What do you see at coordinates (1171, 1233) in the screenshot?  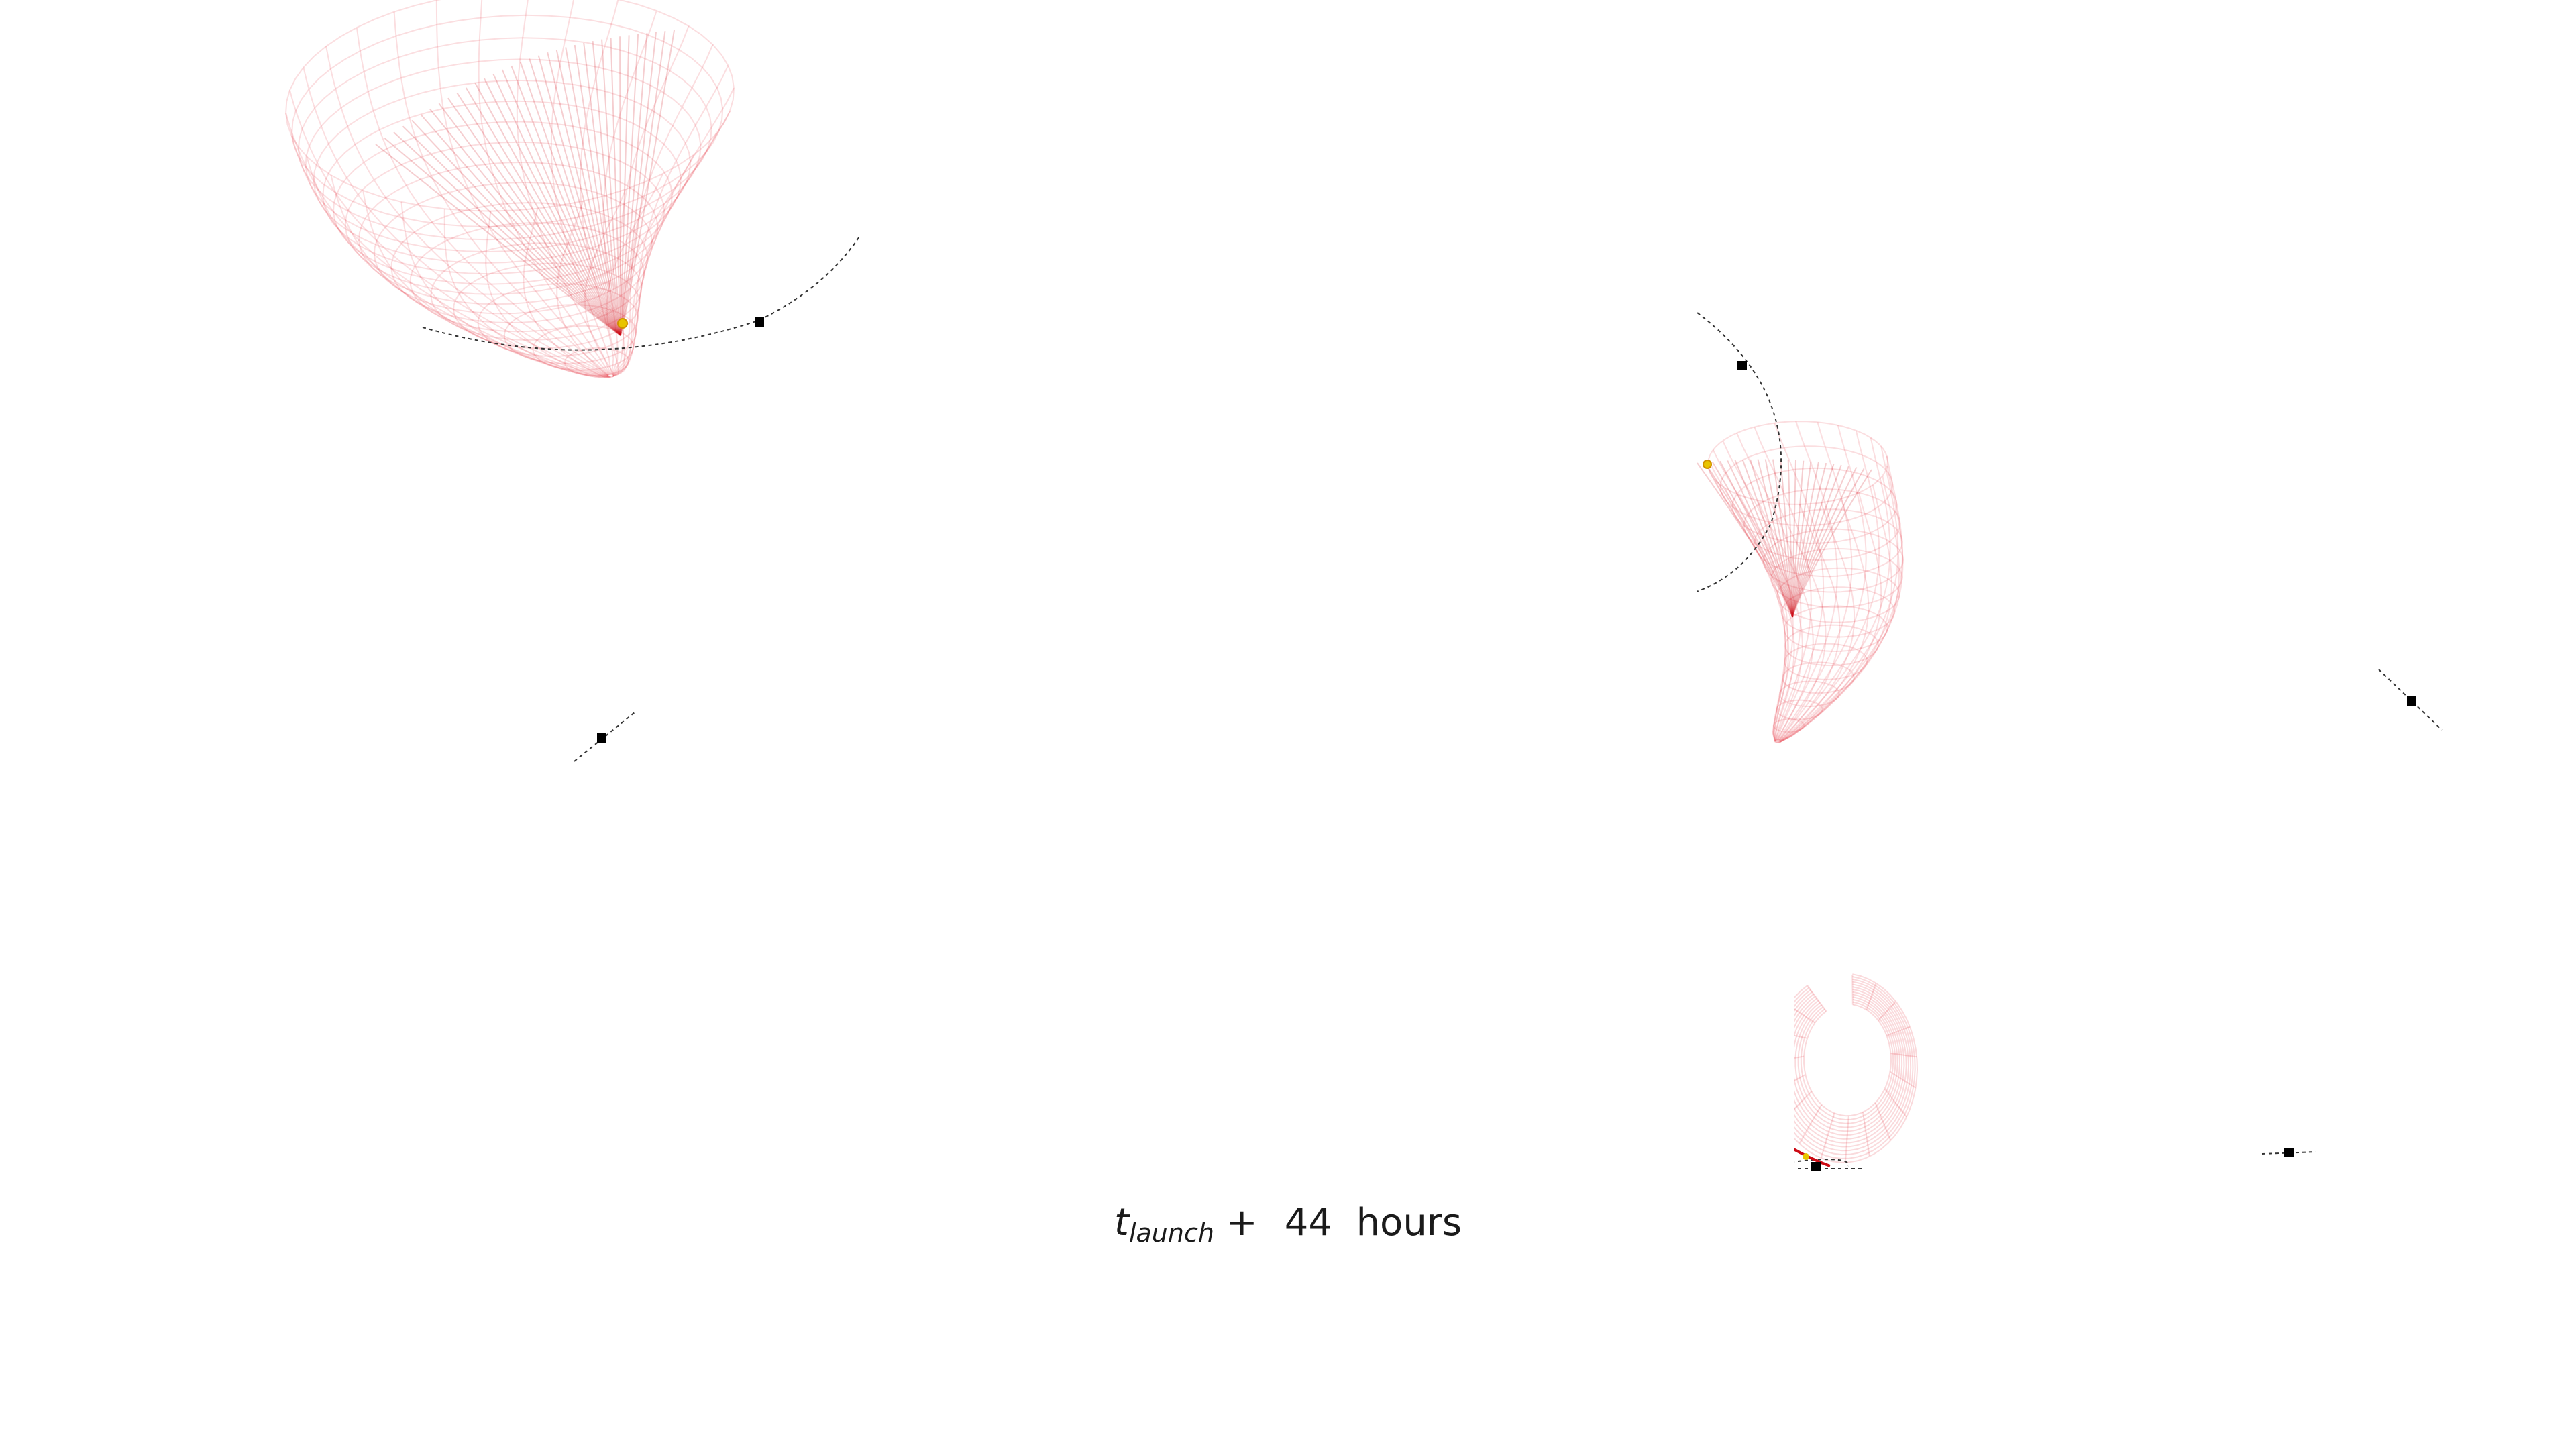 I see `time-subscript: launch` at bounding box center [1171, 1233].